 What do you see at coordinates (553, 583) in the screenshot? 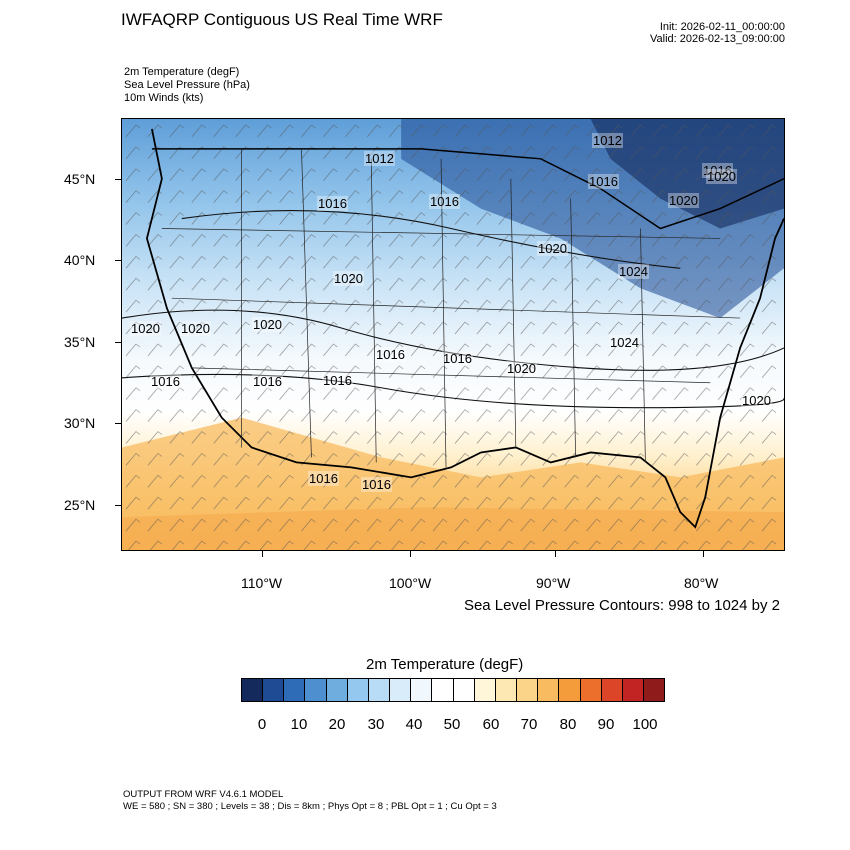
I see `lon-label: 90°W` at bounding box center [553, 583].